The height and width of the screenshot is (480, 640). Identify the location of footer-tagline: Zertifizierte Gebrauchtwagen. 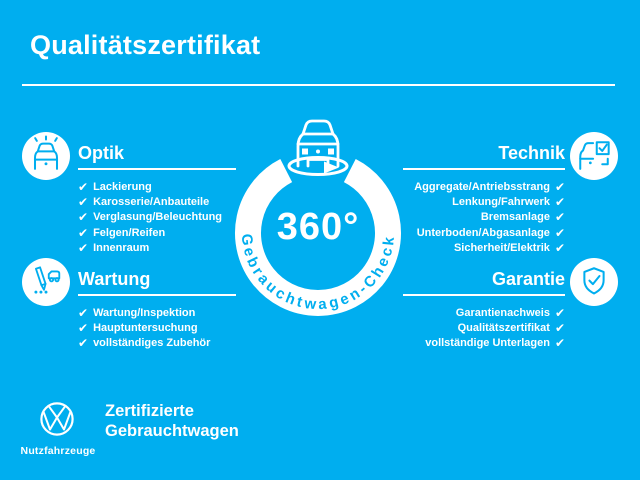
(172, 421).